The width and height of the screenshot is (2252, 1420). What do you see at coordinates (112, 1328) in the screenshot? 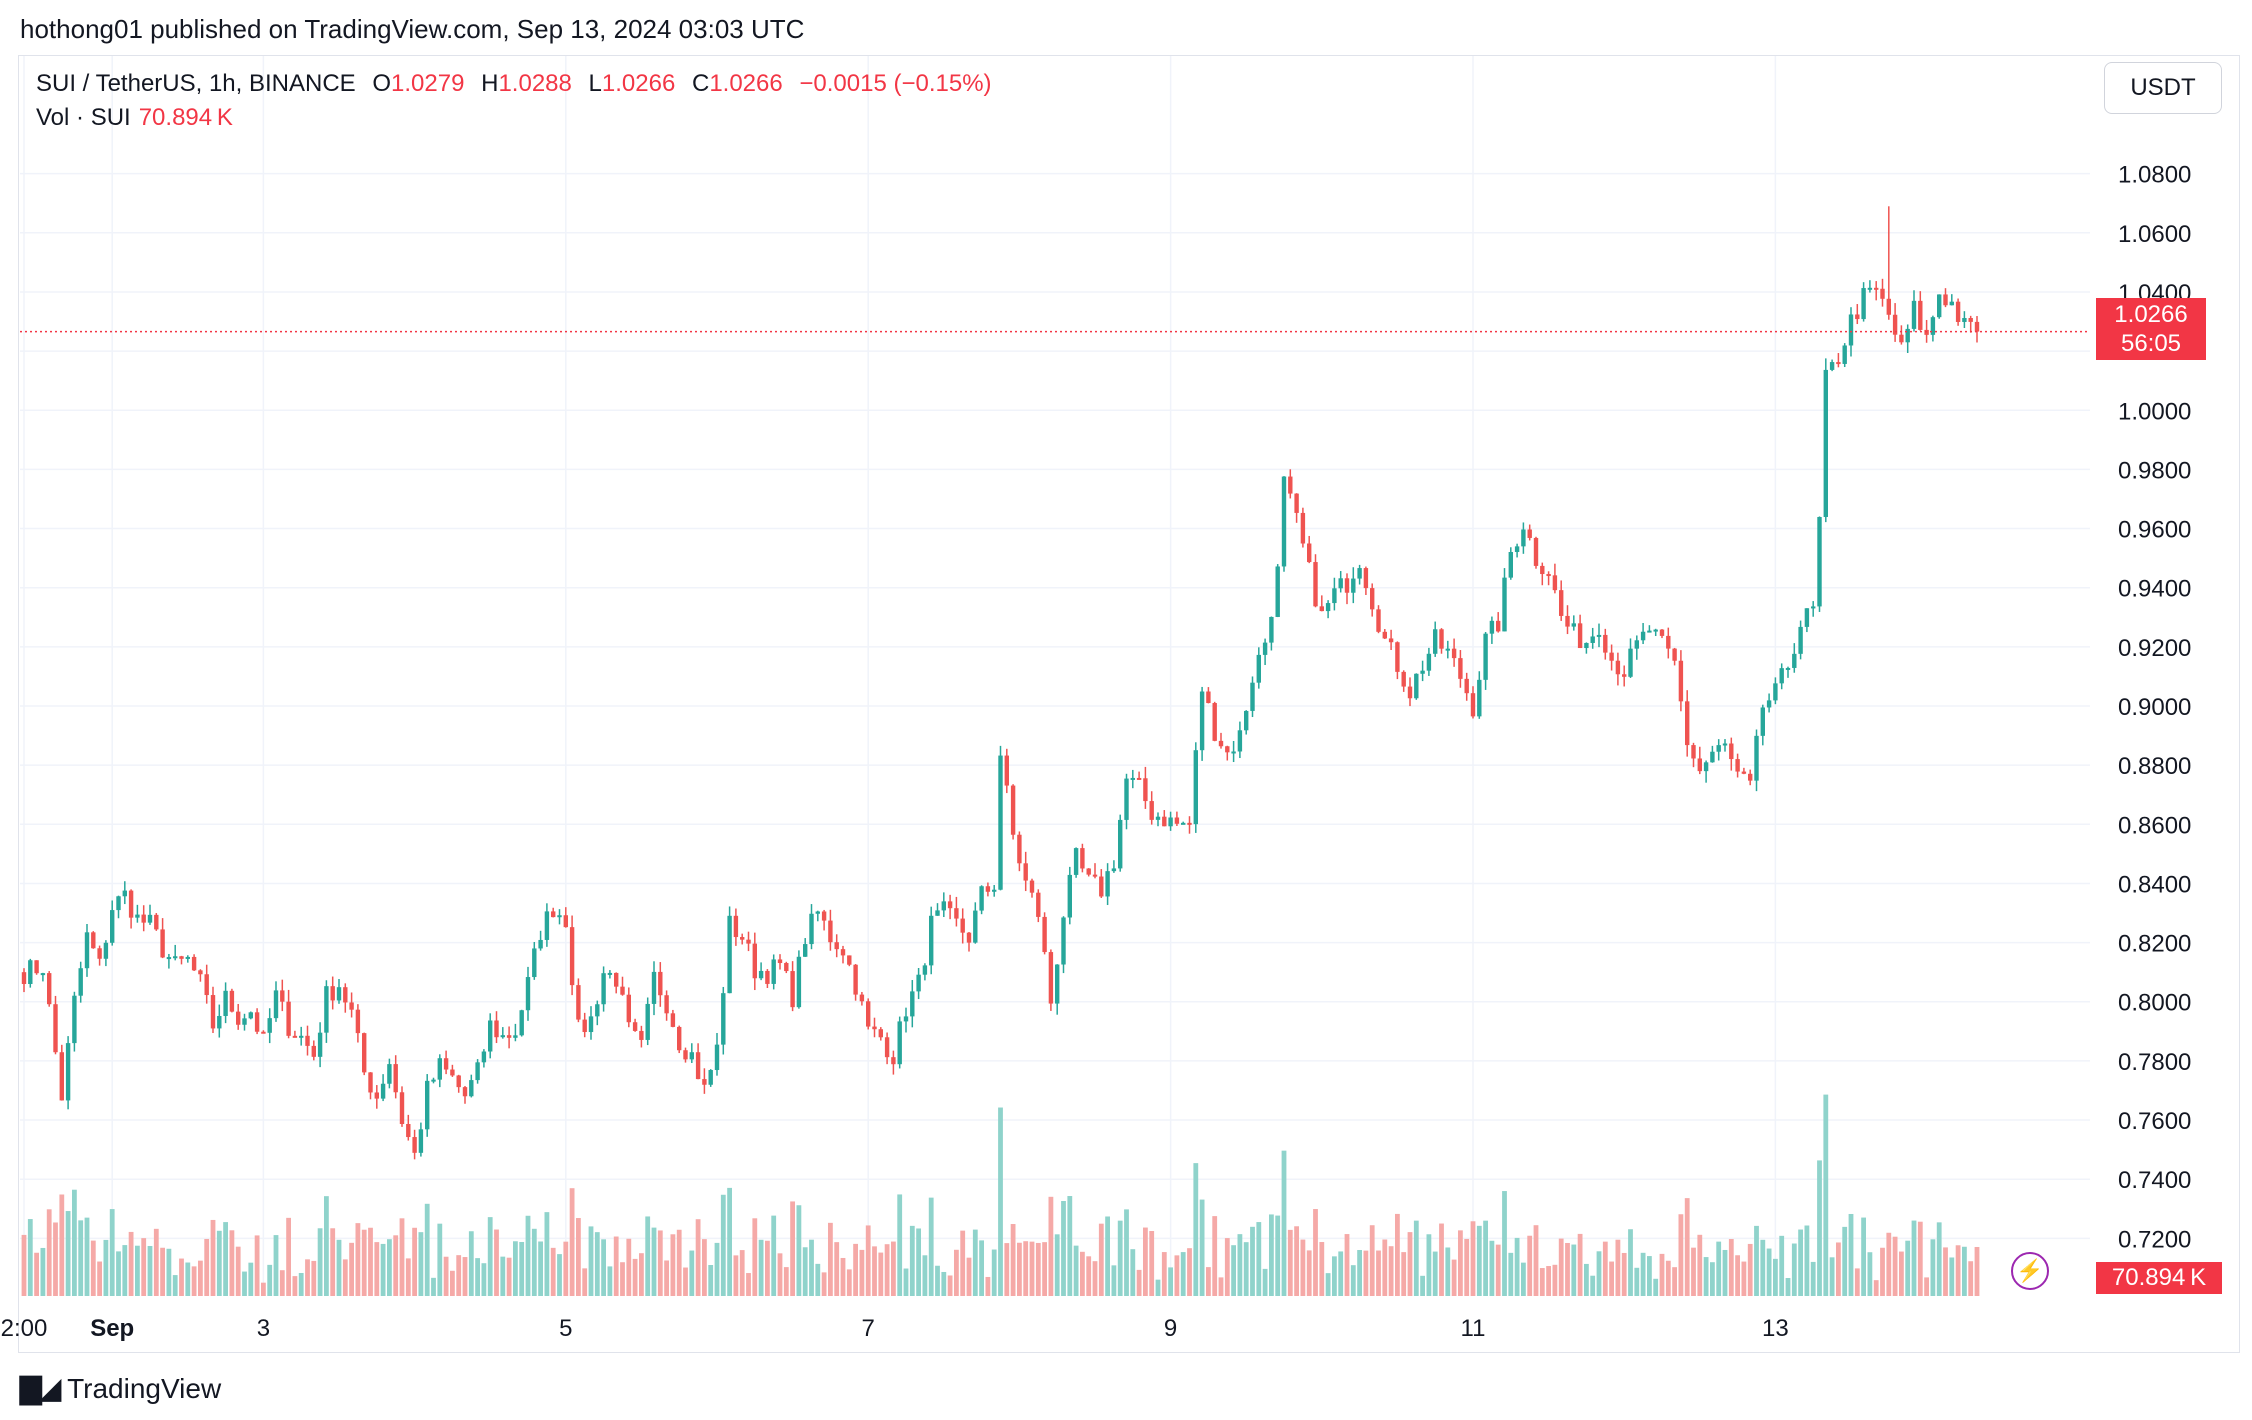
I see `time-tick-label: Sep` at bounding box center [112, 1328].